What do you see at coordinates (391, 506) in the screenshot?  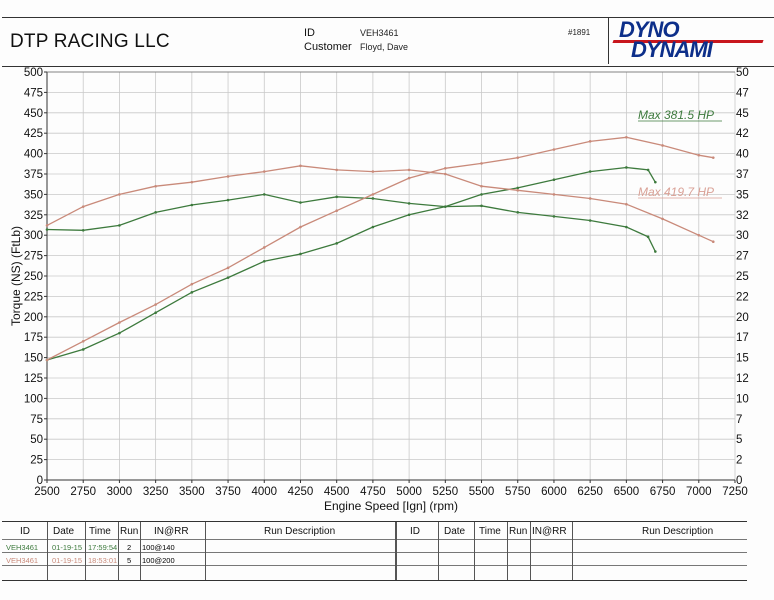 I see `x-axis-label: Engine Speed [Ign] (rpm)` at bounding box center [391, 506].